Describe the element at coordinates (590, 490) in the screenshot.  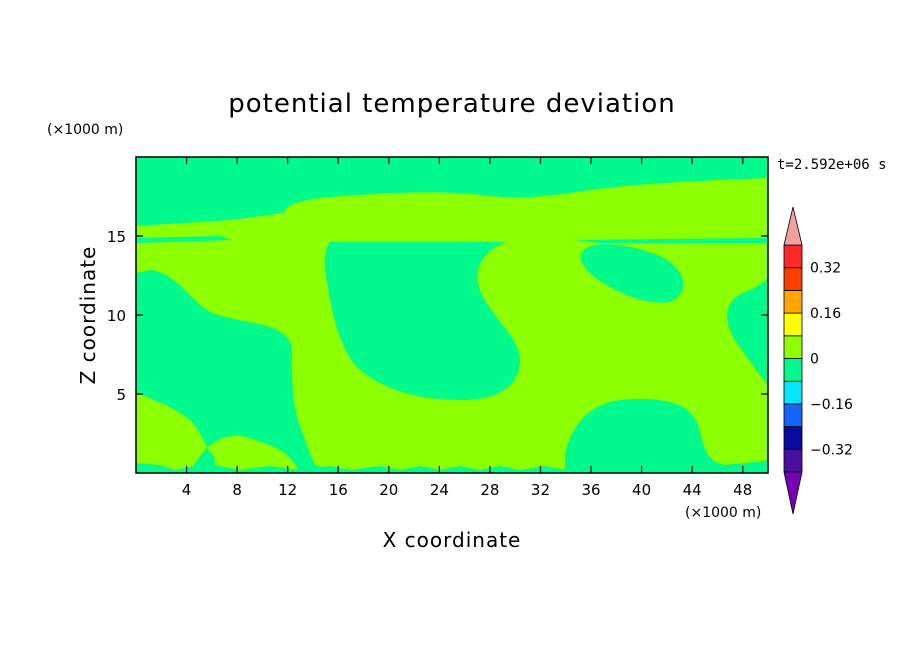
I see `x-tick-label: 36` at that location.